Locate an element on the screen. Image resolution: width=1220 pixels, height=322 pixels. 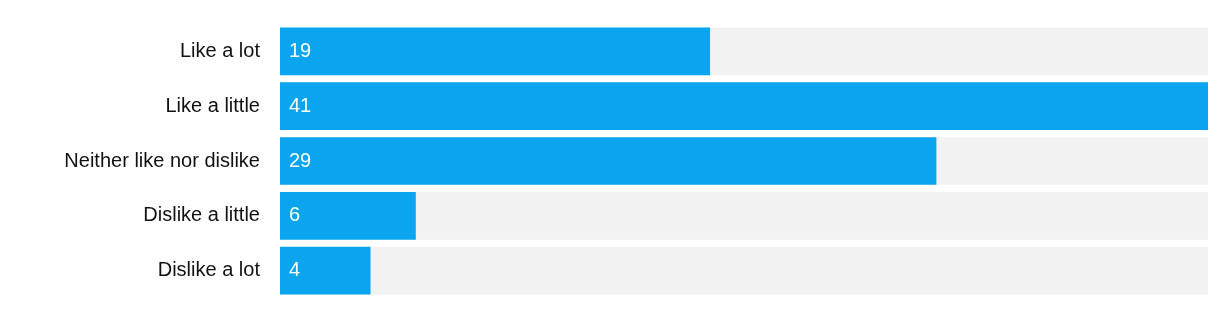
data-label: 41 is located at coordinates (300, 104).